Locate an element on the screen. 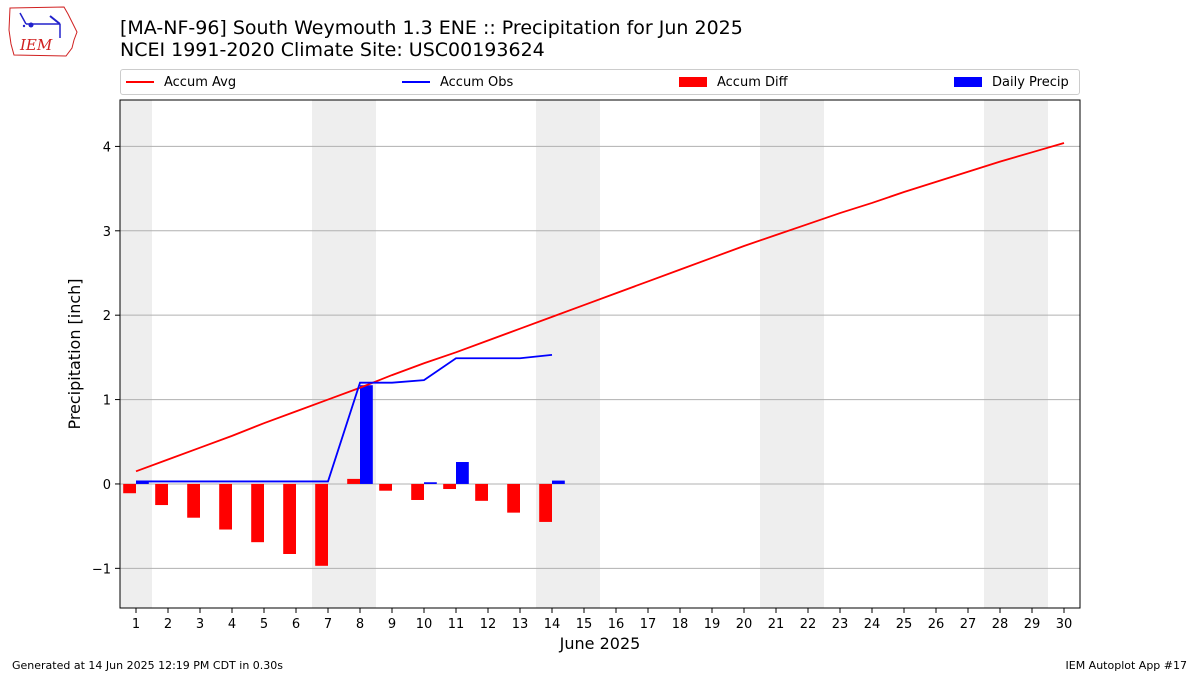 The image size is (1200, 675). x-tick-label: 4 is located at coordinates (232, 624).